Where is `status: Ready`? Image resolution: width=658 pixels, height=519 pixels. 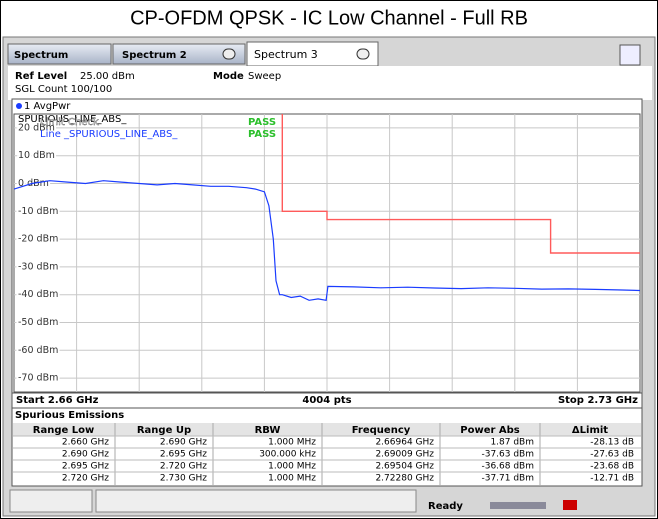 status: Ready is located at coordinates (445, 506).